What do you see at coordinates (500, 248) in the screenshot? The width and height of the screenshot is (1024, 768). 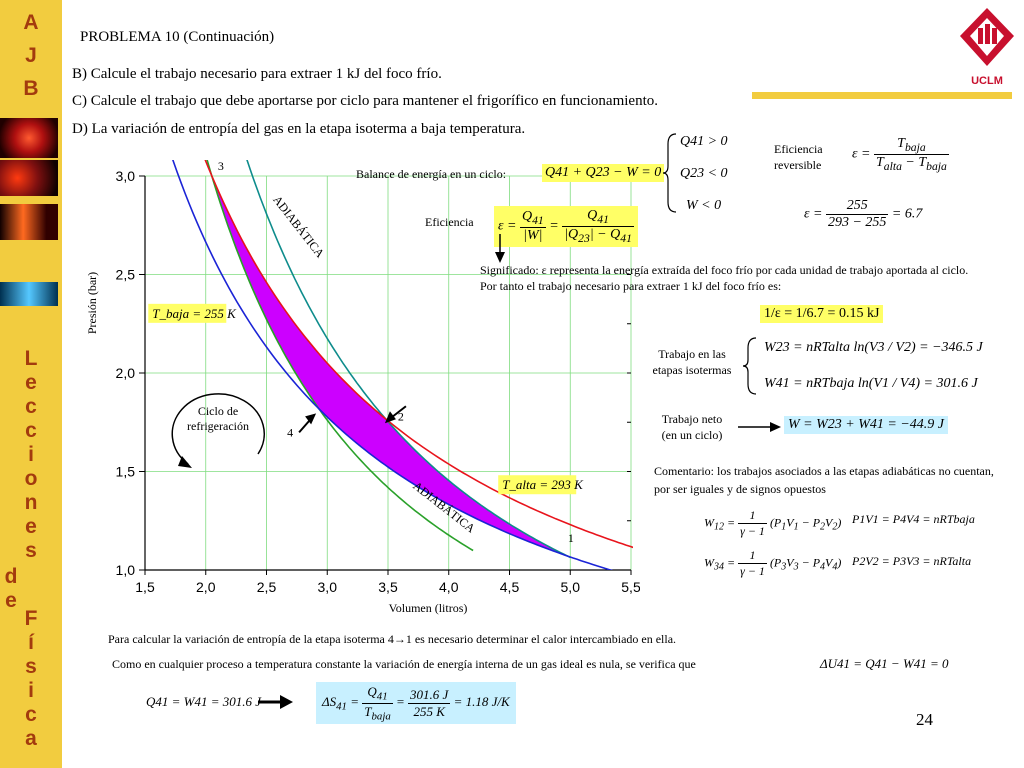 I see `down-arrow-icon` at bounding box center [500, 248].